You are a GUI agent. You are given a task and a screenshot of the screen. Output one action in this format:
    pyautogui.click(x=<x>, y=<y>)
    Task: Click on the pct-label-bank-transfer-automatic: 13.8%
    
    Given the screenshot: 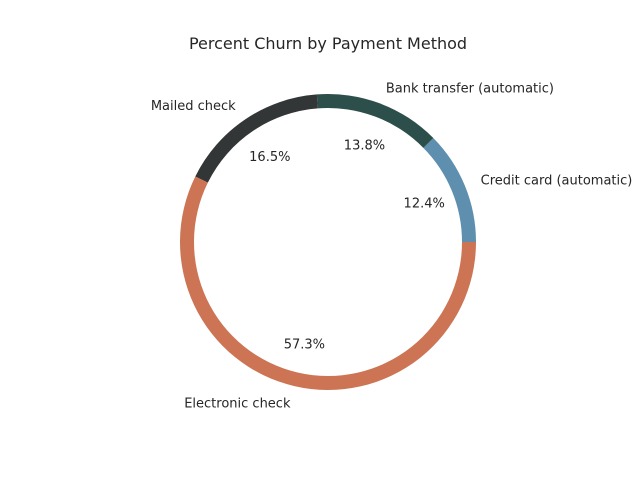 What is the action you would take?
    pyautogui.click(x=364, y=146)
    